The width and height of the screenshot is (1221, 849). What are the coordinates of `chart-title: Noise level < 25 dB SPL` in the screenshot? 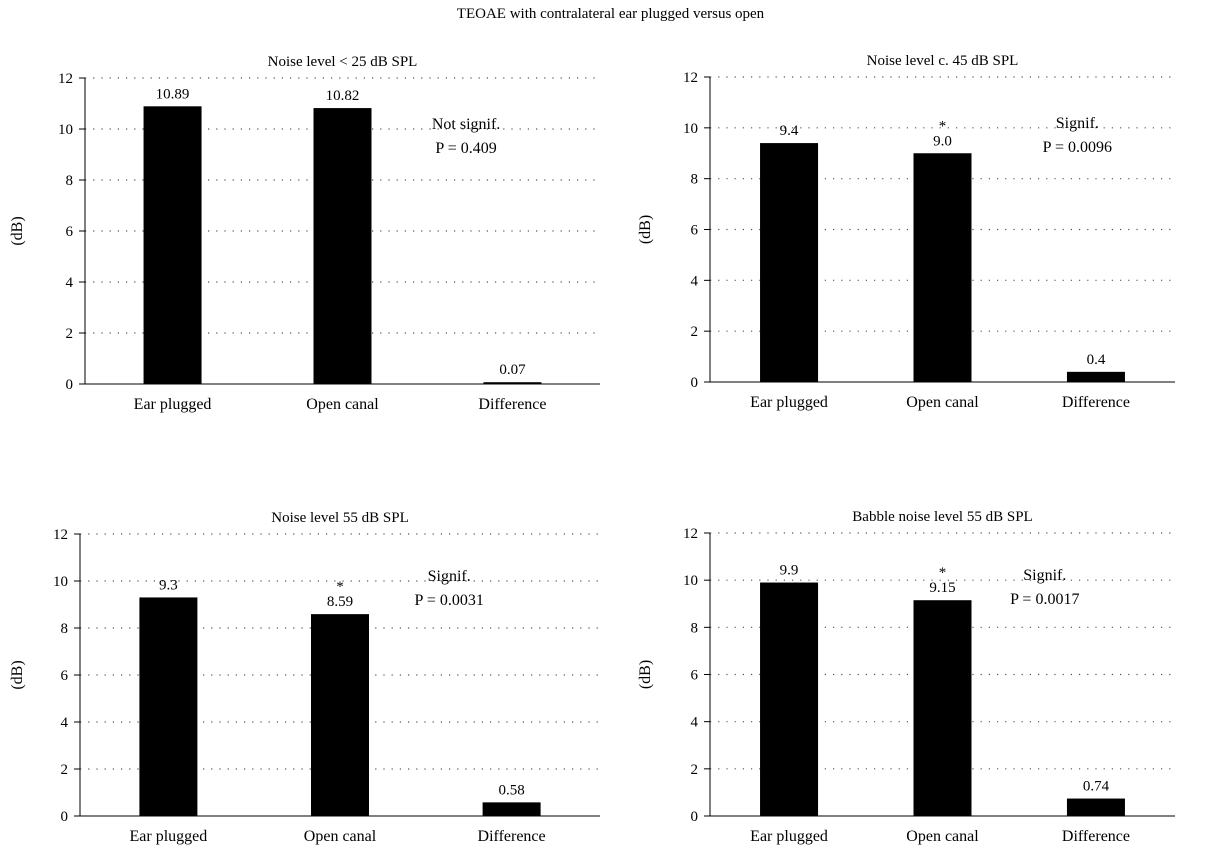 It's located at (343, 62).